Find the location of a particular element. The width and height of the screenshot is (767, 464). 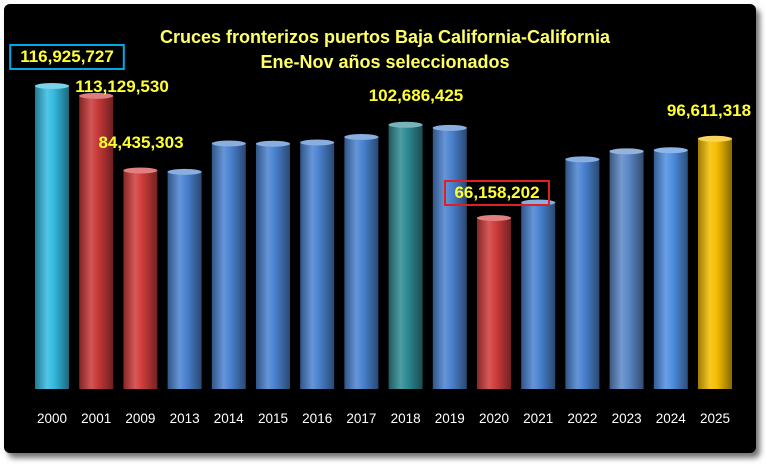

data-label-box-2020 is located at coordinates (497, 193).